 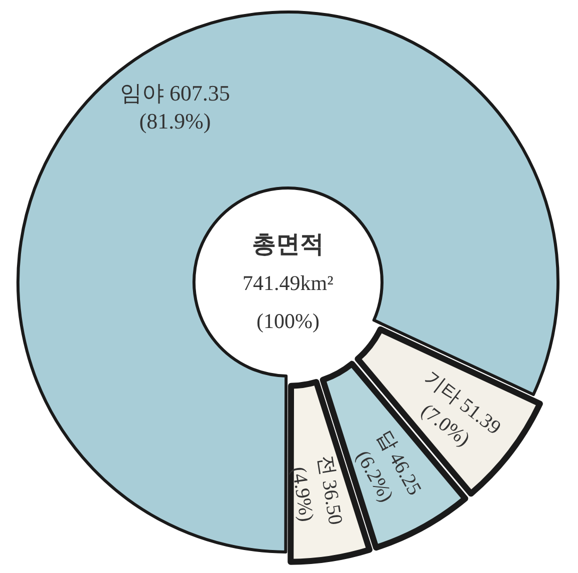 I want to click on slice-label: 전 36.50 (4.9%), so click(x=316, y=490).